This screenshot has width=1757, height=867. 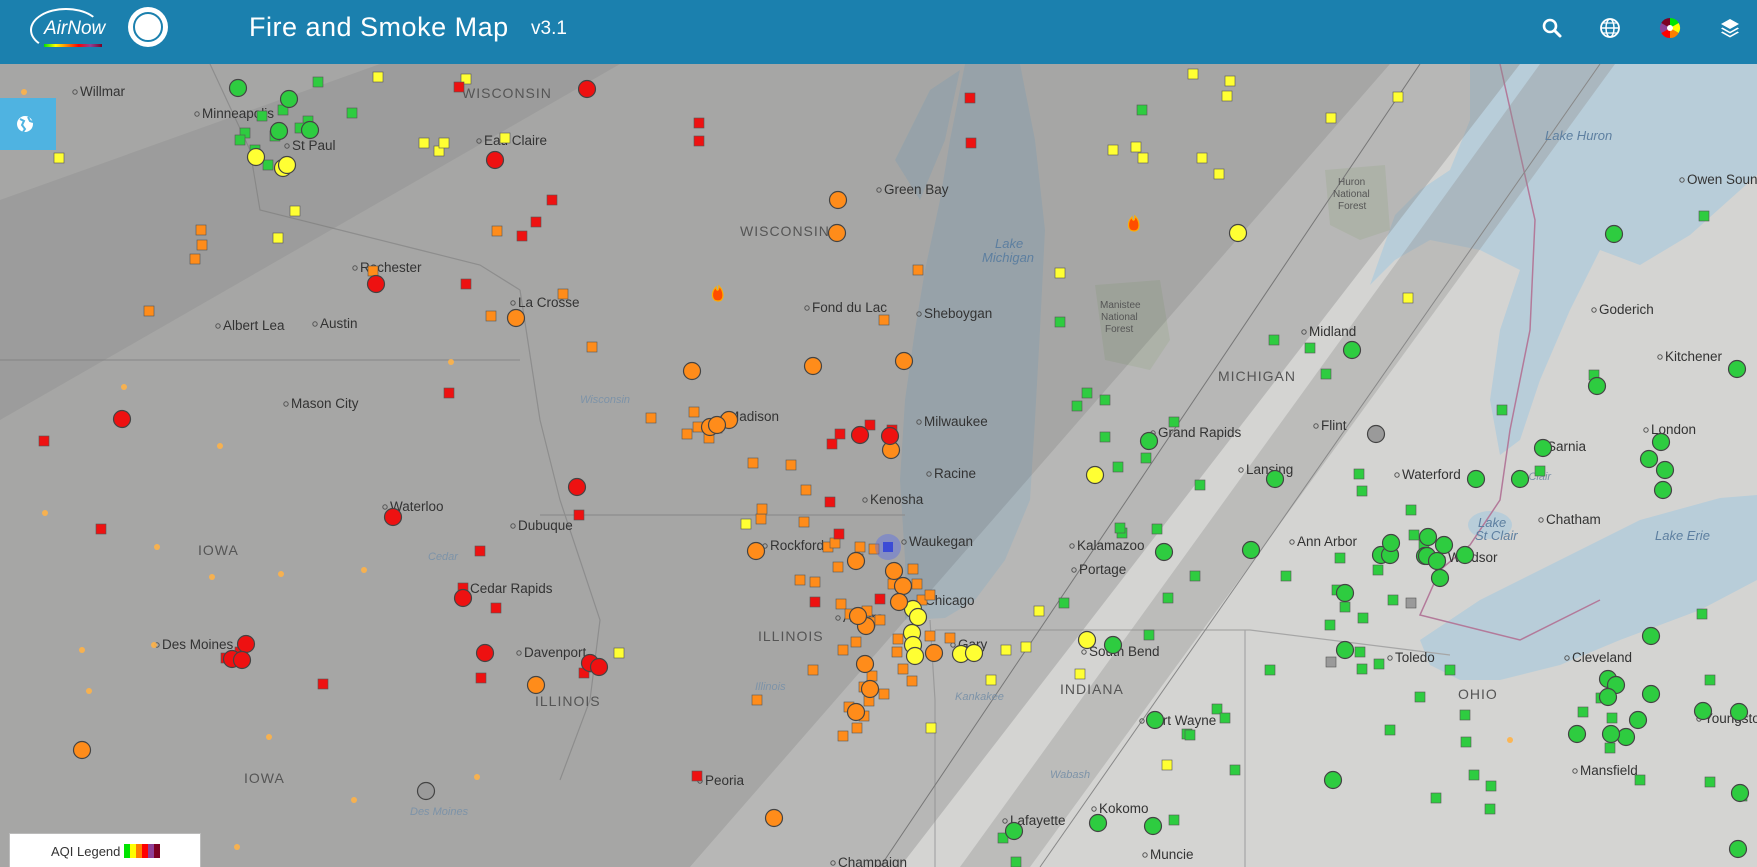 I want to click on globe-icon, so click(x=1610, y=28).